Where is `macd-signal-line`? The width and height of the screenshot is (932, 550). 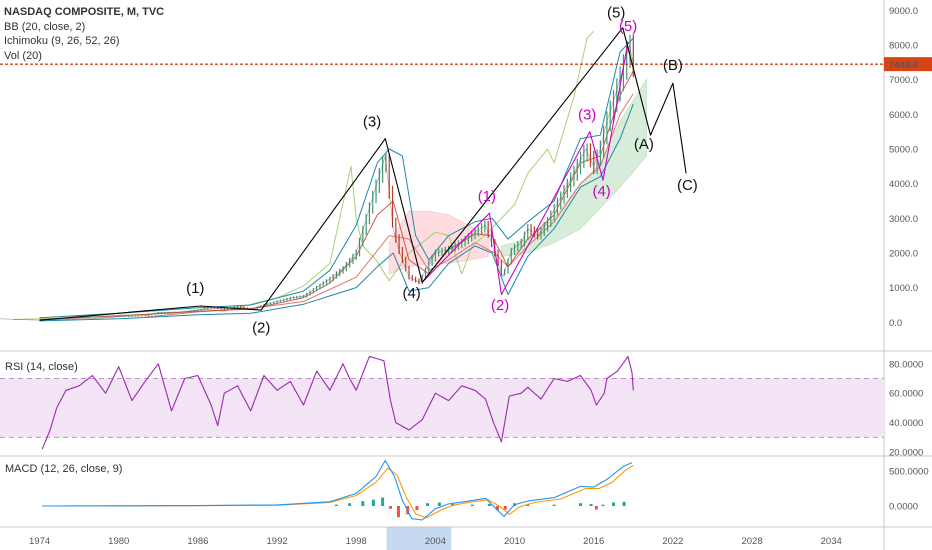 macd-signal-line is located at coordinates (338, 491).